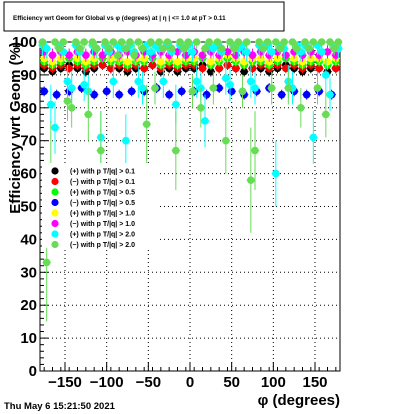 This screenshot has height=414, width=400. What do you see at coordinates (28, 207) in the screenshot?
I see `y-tick-label: 50` at bounding box center [28, 207].